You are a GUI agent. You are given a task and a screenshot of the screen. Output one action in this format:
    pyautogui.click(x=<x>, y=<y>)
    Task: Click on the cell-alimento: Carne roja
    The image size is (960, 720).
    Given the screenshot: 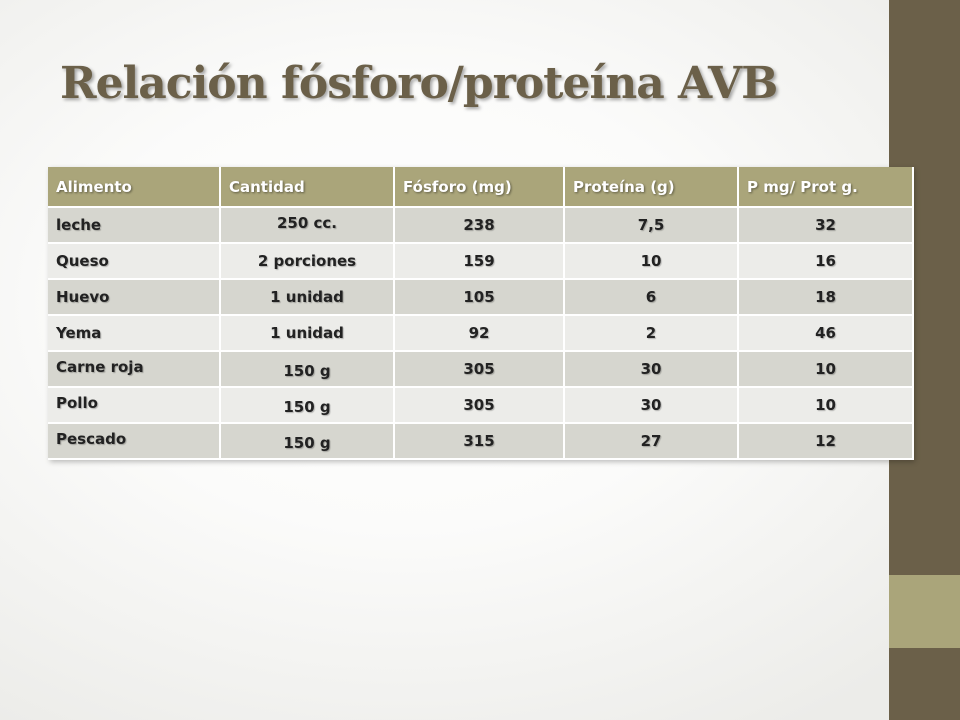 What is the action you would take?
    pyautogui.click(x=134, y=369)
    